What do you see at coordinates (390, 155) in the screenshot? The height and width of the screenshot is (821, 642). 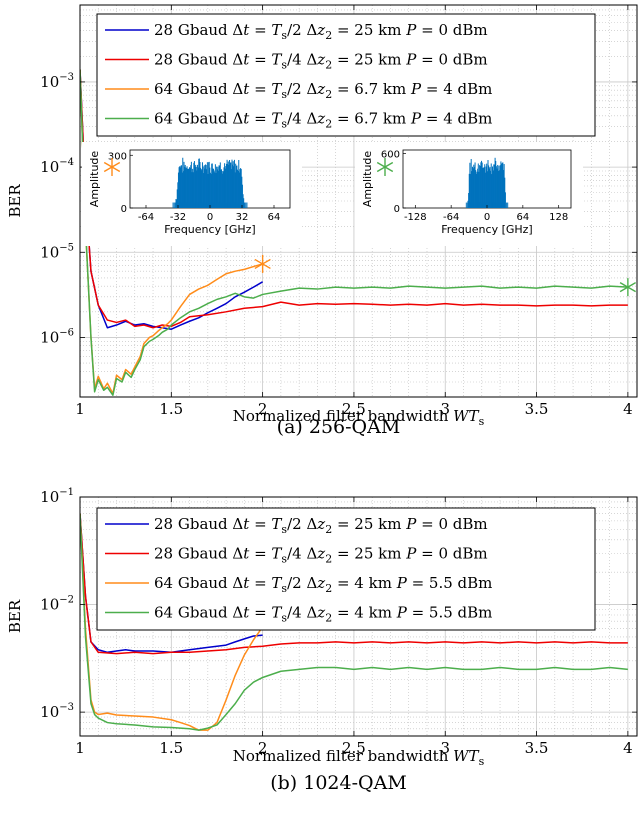 I see `inset-y-tick-label: 600` at bounding box center [390, 155].